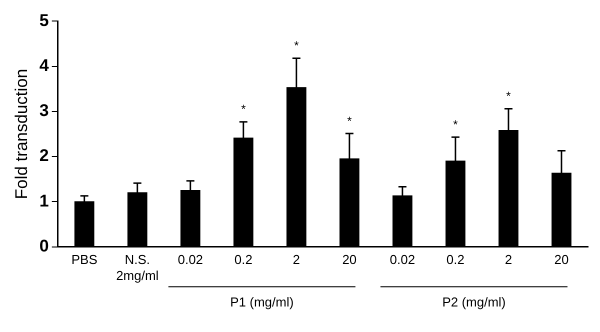 This screenshot has width=600, height=332. I want to click on y-tick-label: 0, so click(44, 246).